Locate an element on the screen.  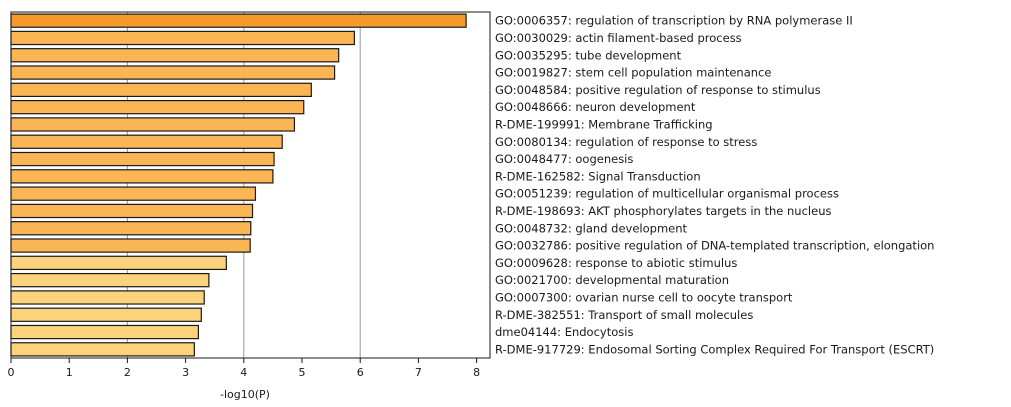
category-label: GO:0035295: tube development is located at coordinates (588, 55).